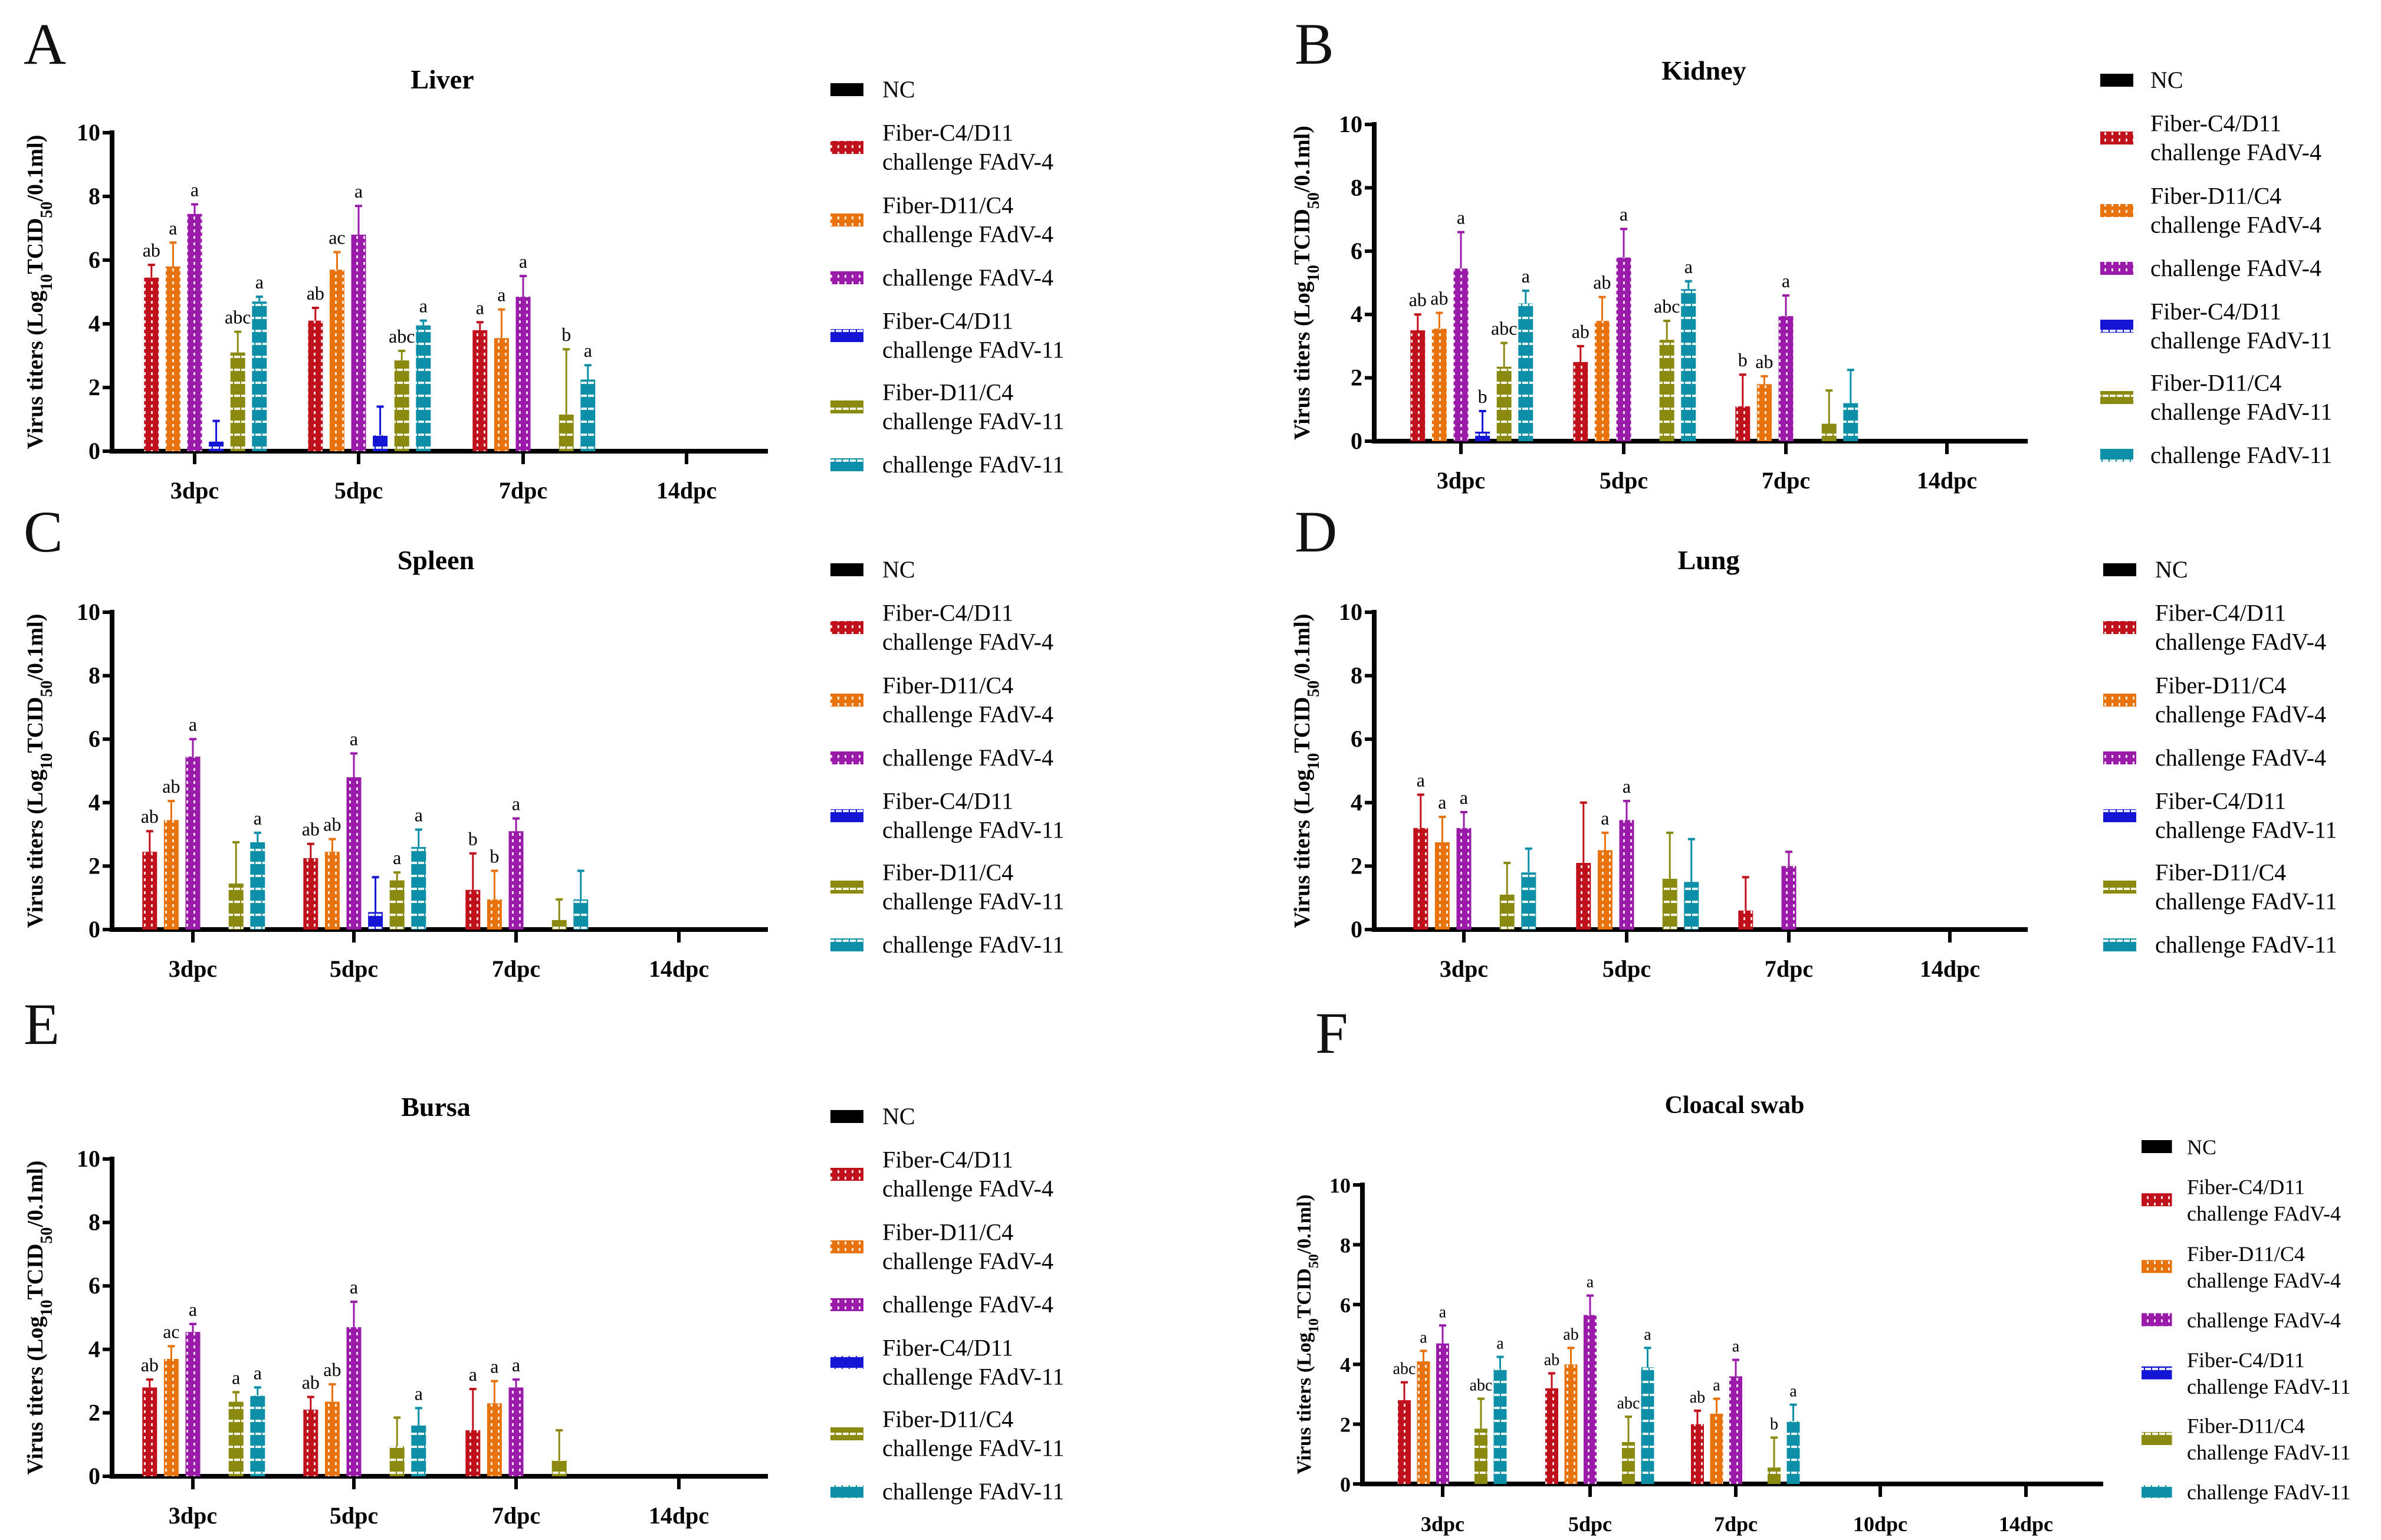 Image resolution: width=2381 pixels, height=1540 pixels. I want to click on significance-letter: b, so click(473, 838).